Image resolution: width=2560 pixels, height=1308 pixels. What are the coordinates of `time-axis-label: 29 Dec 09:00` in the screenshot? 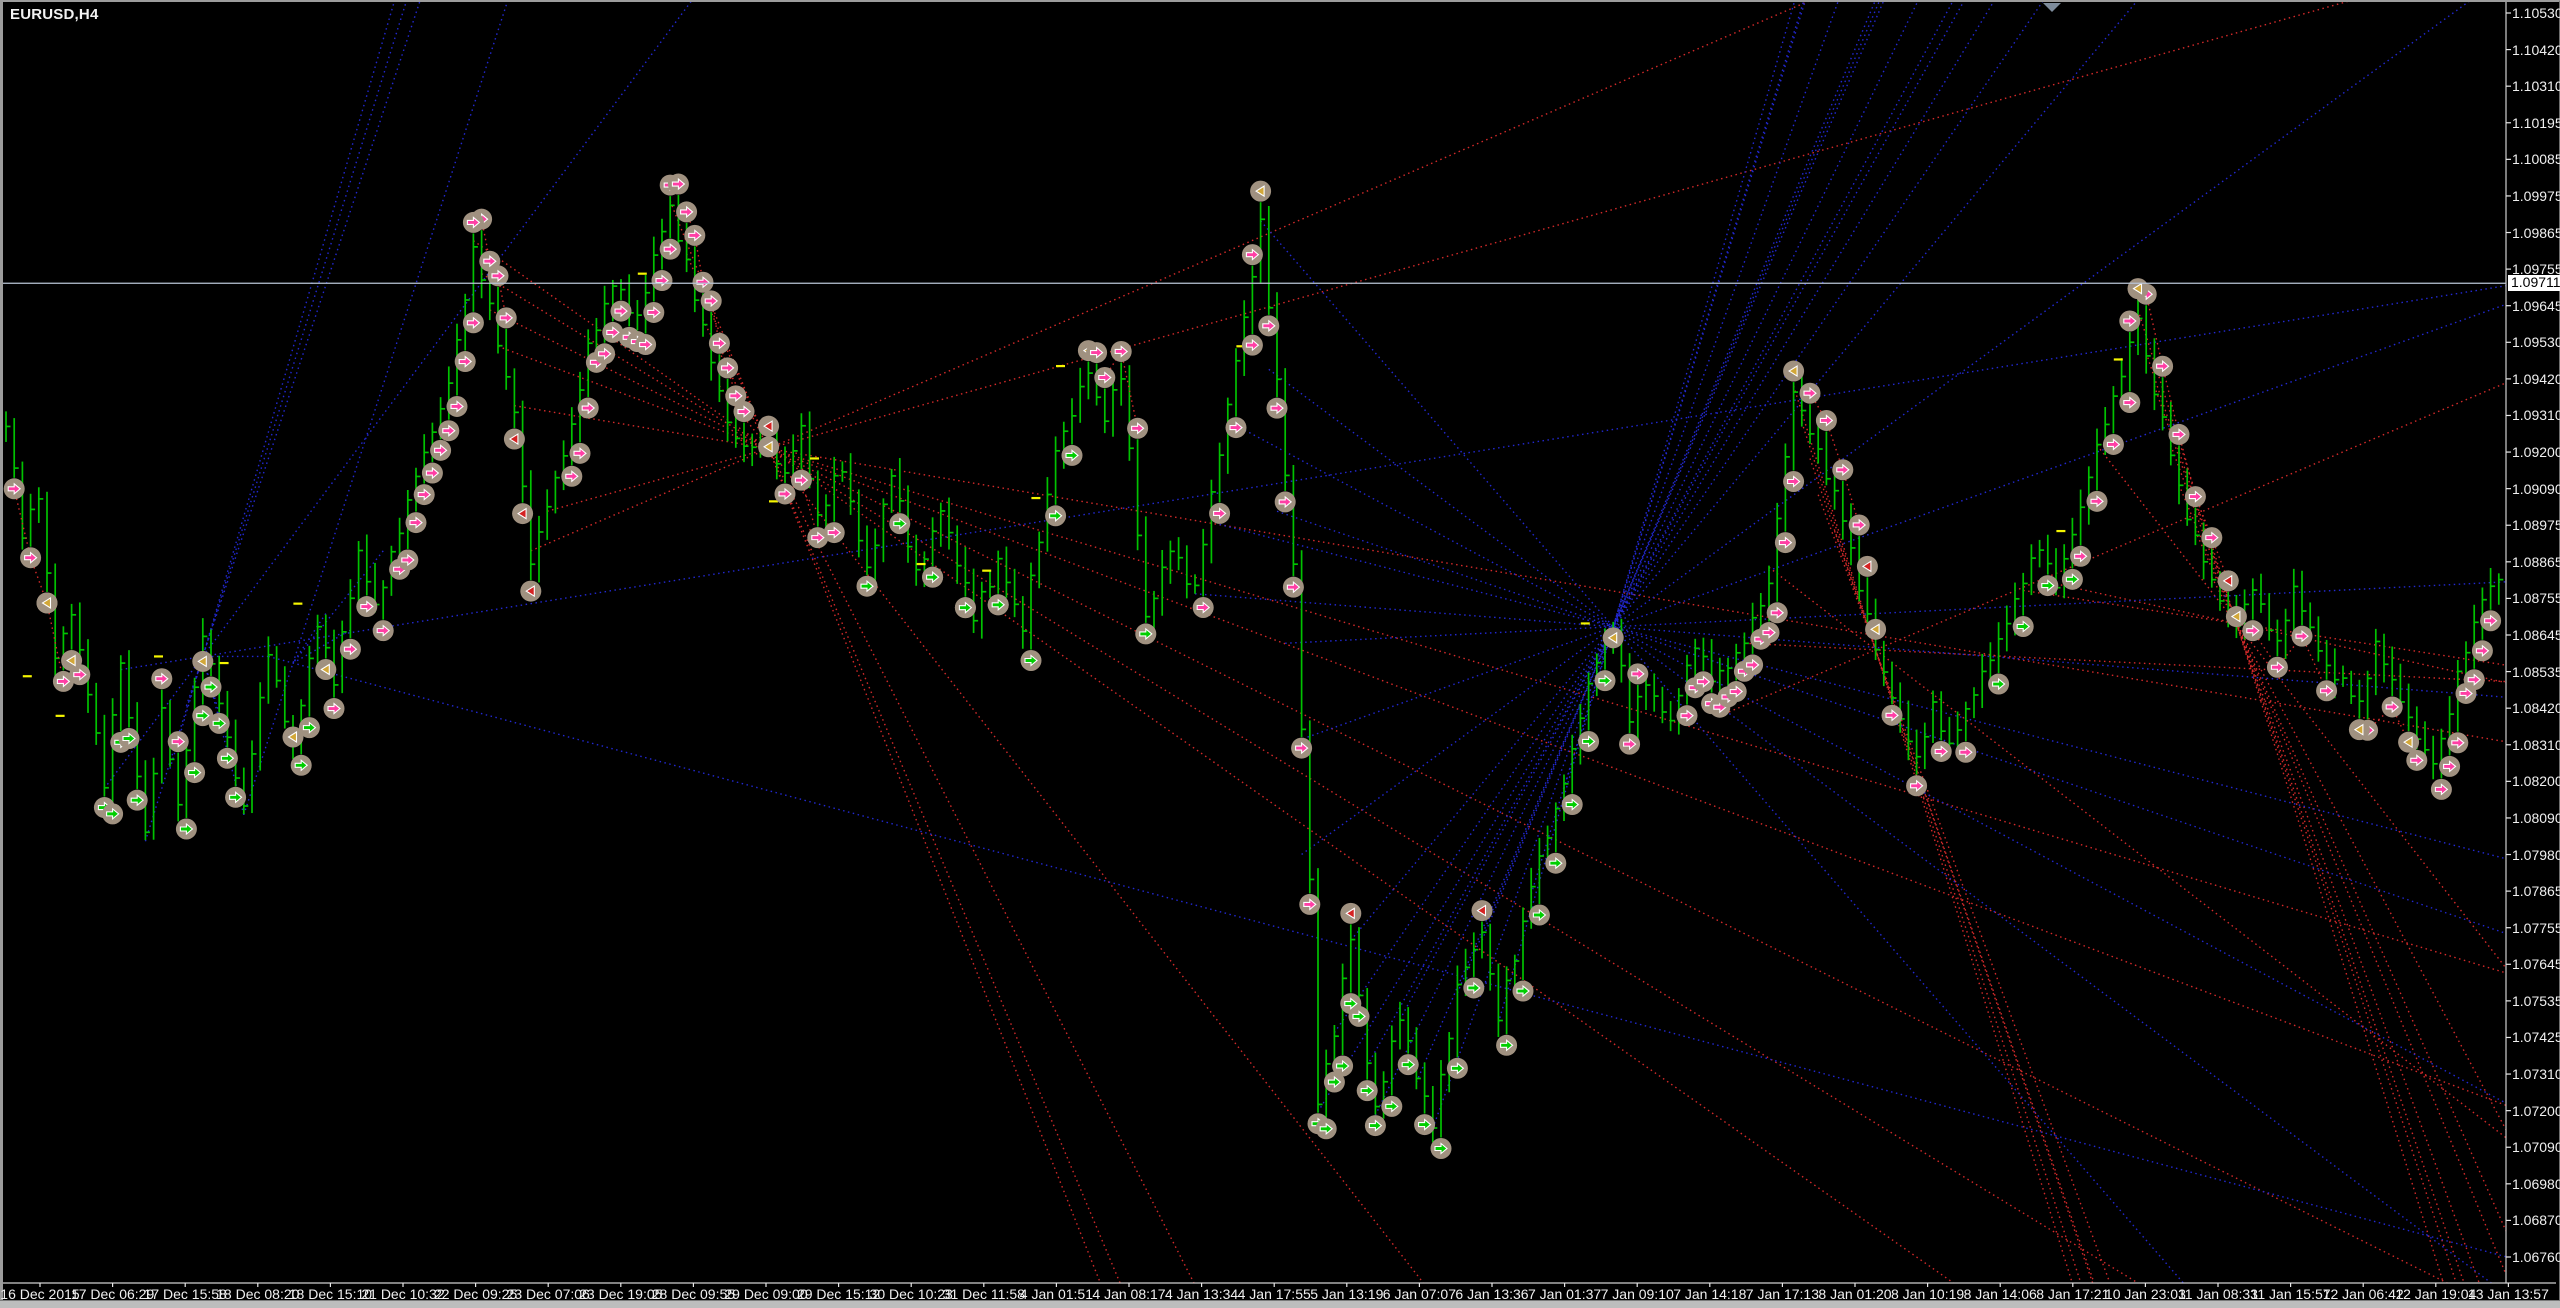 It's located at (766, 1294).